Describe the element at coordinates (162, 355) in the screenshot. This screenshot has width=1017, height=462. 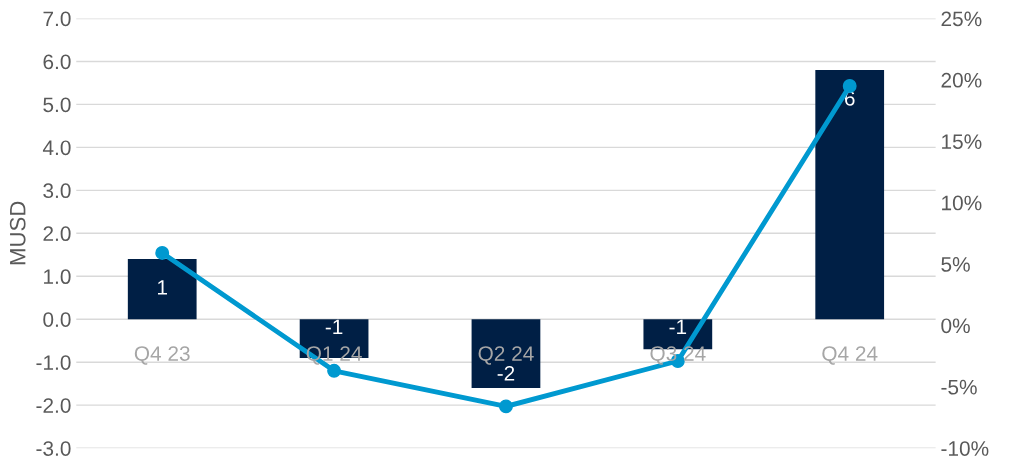
I see `x-tick-label: Q4 23` at that location.